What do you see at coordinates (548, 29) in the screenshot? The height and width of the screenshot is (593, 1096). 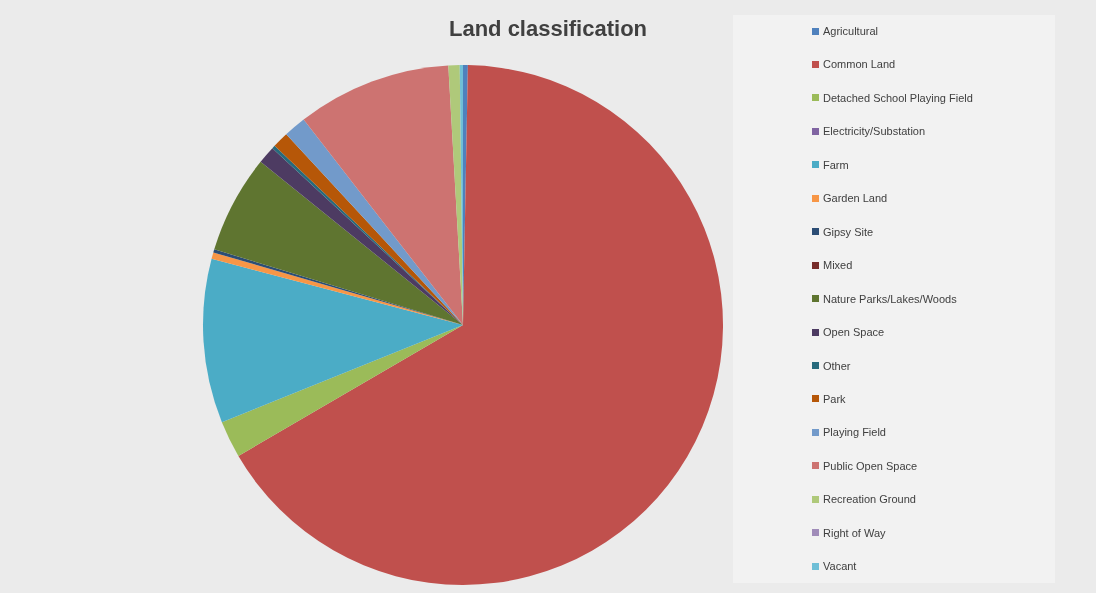 I see `chart-title: Land classification` at bounding box center [548, 29].